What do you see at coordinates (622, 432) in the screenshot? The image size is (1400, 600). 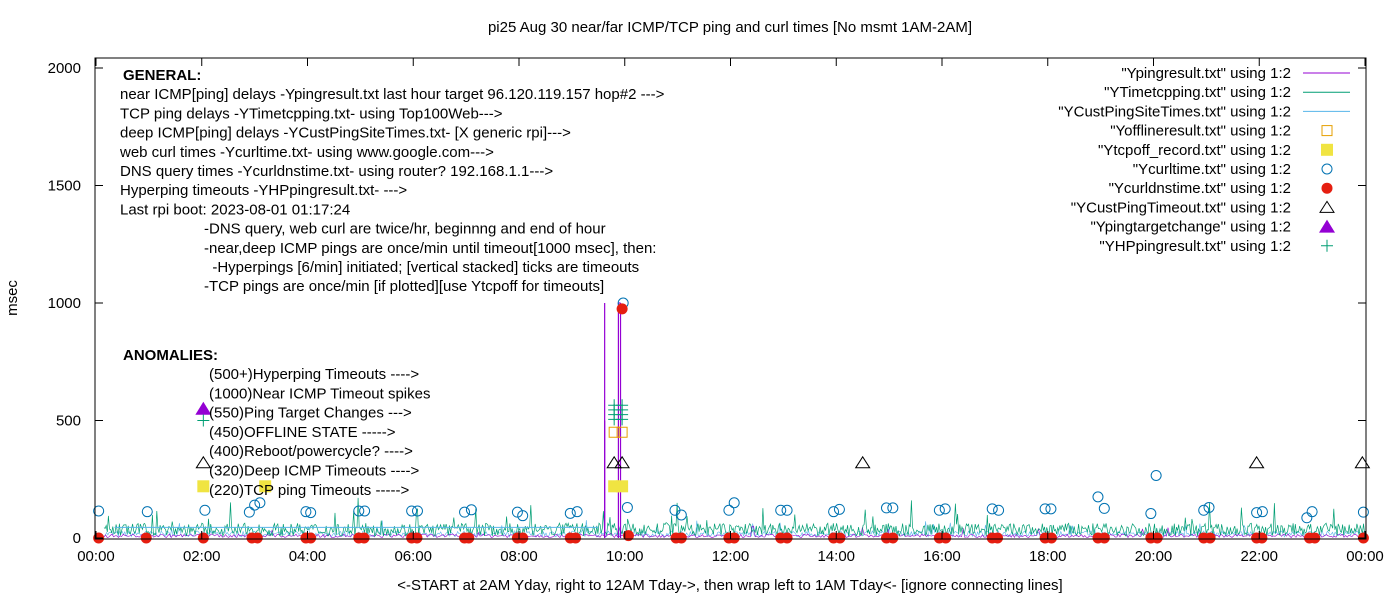 I see `offline-state-point` at bounding box center [622, 432].